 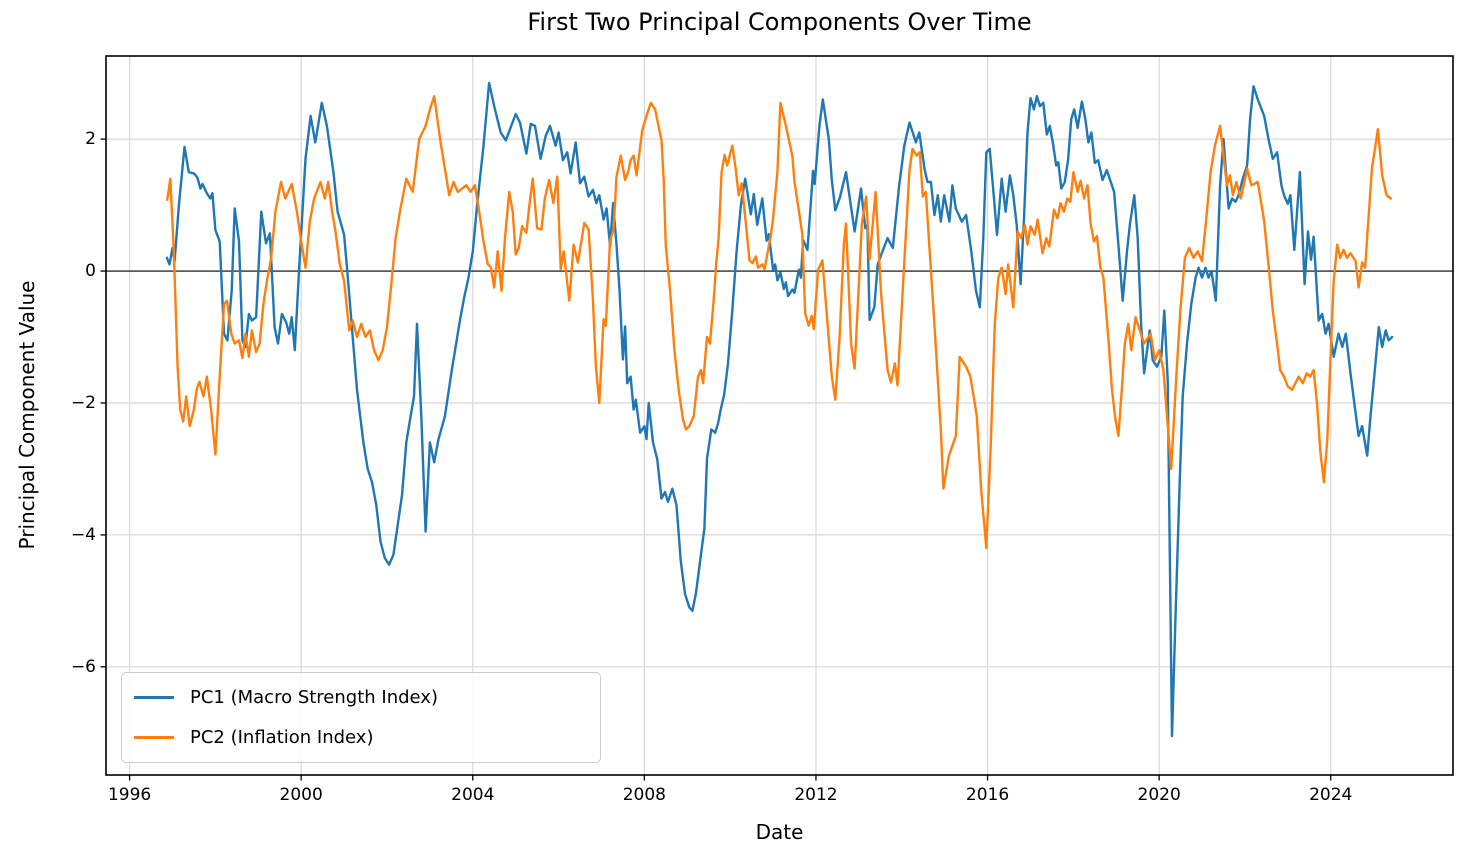 I want to click on y-axis-label: Principal Component Value, so click(x=27, y=415).